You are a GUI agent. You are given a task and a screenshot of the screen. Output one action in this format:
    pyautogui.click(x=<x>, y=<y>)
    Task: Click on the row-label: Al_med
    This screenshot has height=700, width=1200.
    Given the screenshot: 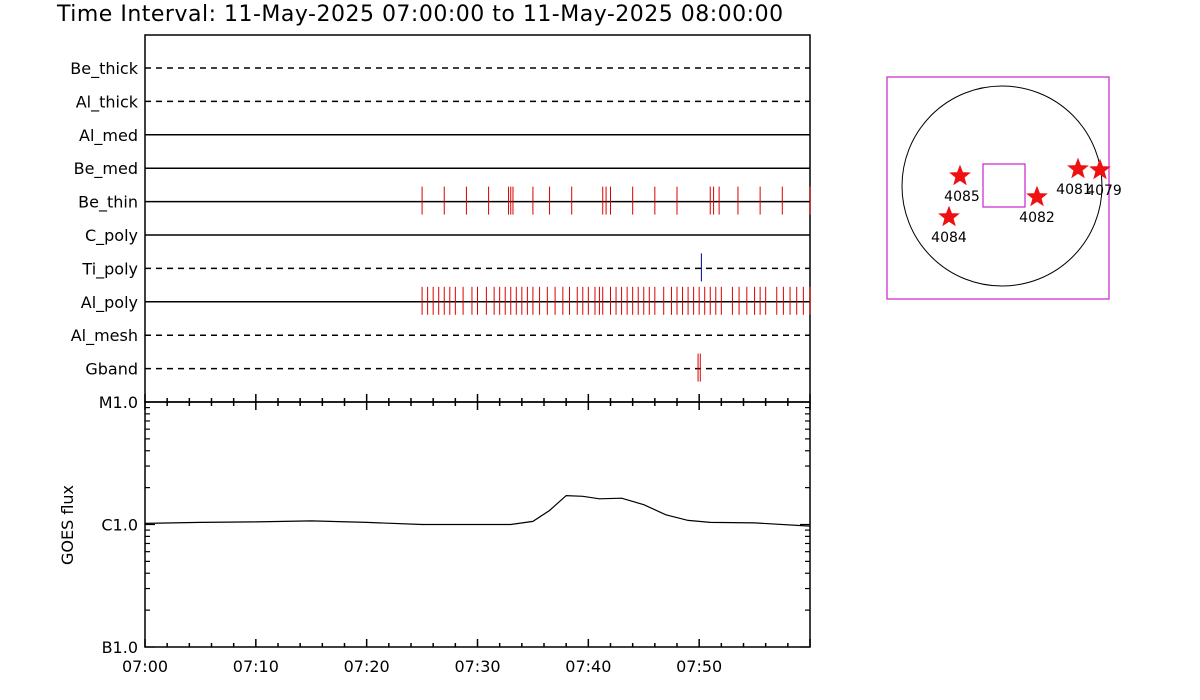 What is the action you would take?
    pyautogui.click(x=108, y=136)
    